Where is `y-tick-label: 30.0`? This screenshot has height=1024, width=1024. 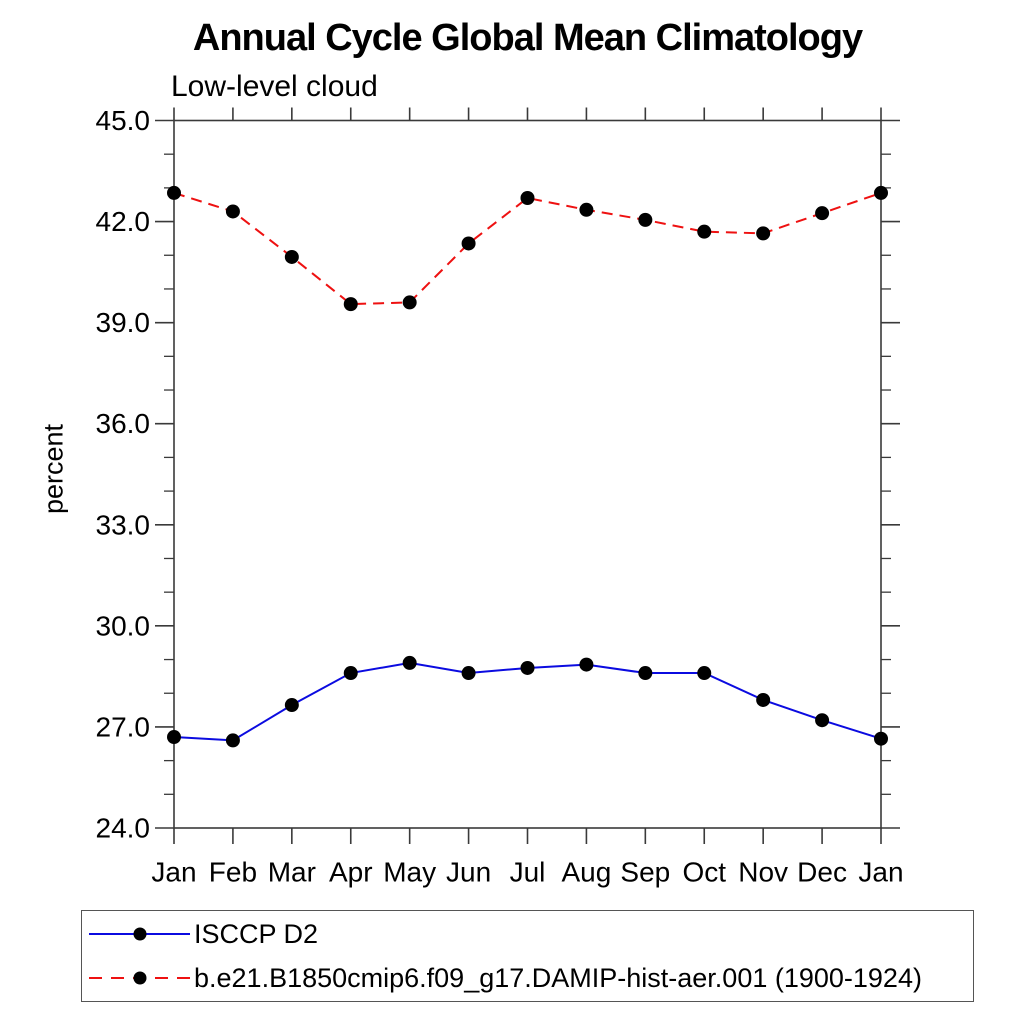
y-tick-label: 30.0 is located at coordinates (123, 625).